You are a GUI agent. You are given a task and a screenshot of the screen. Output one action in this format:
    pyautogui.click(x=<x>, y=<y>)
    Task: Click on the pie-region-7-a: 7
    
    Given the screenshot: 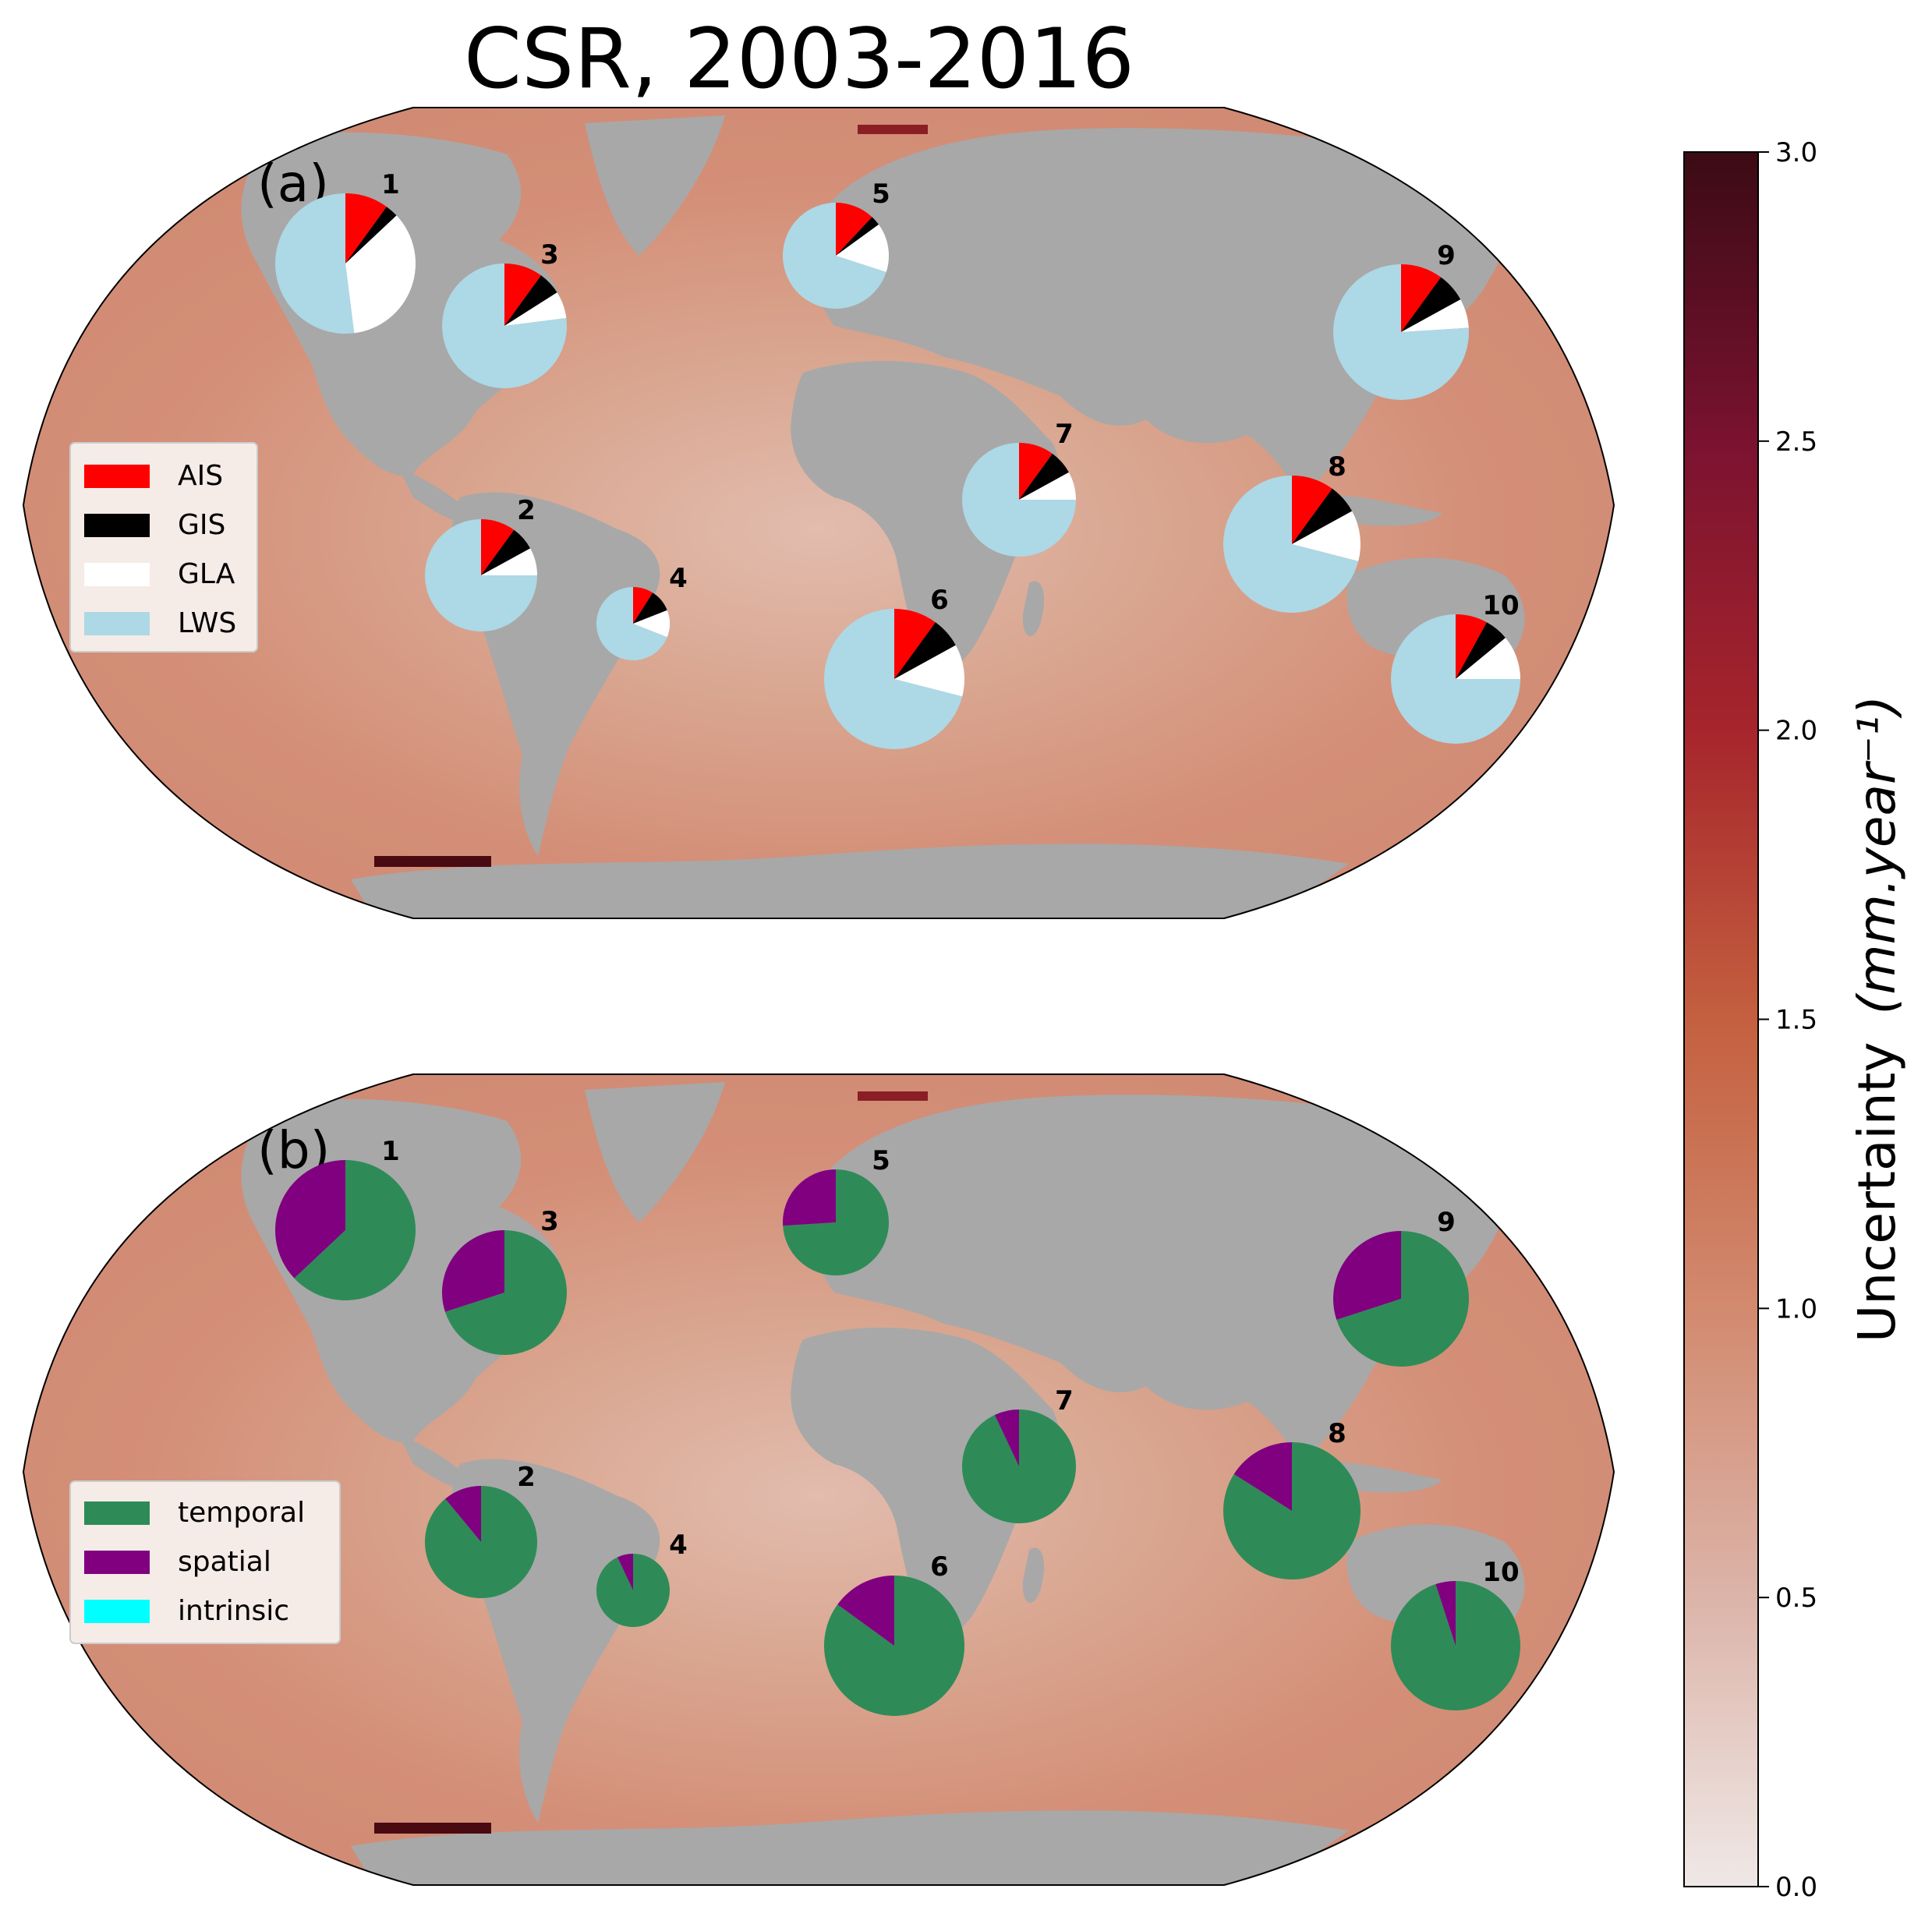 What is the action you would take?
    pyautogui.click(x=1019, y=488)
    